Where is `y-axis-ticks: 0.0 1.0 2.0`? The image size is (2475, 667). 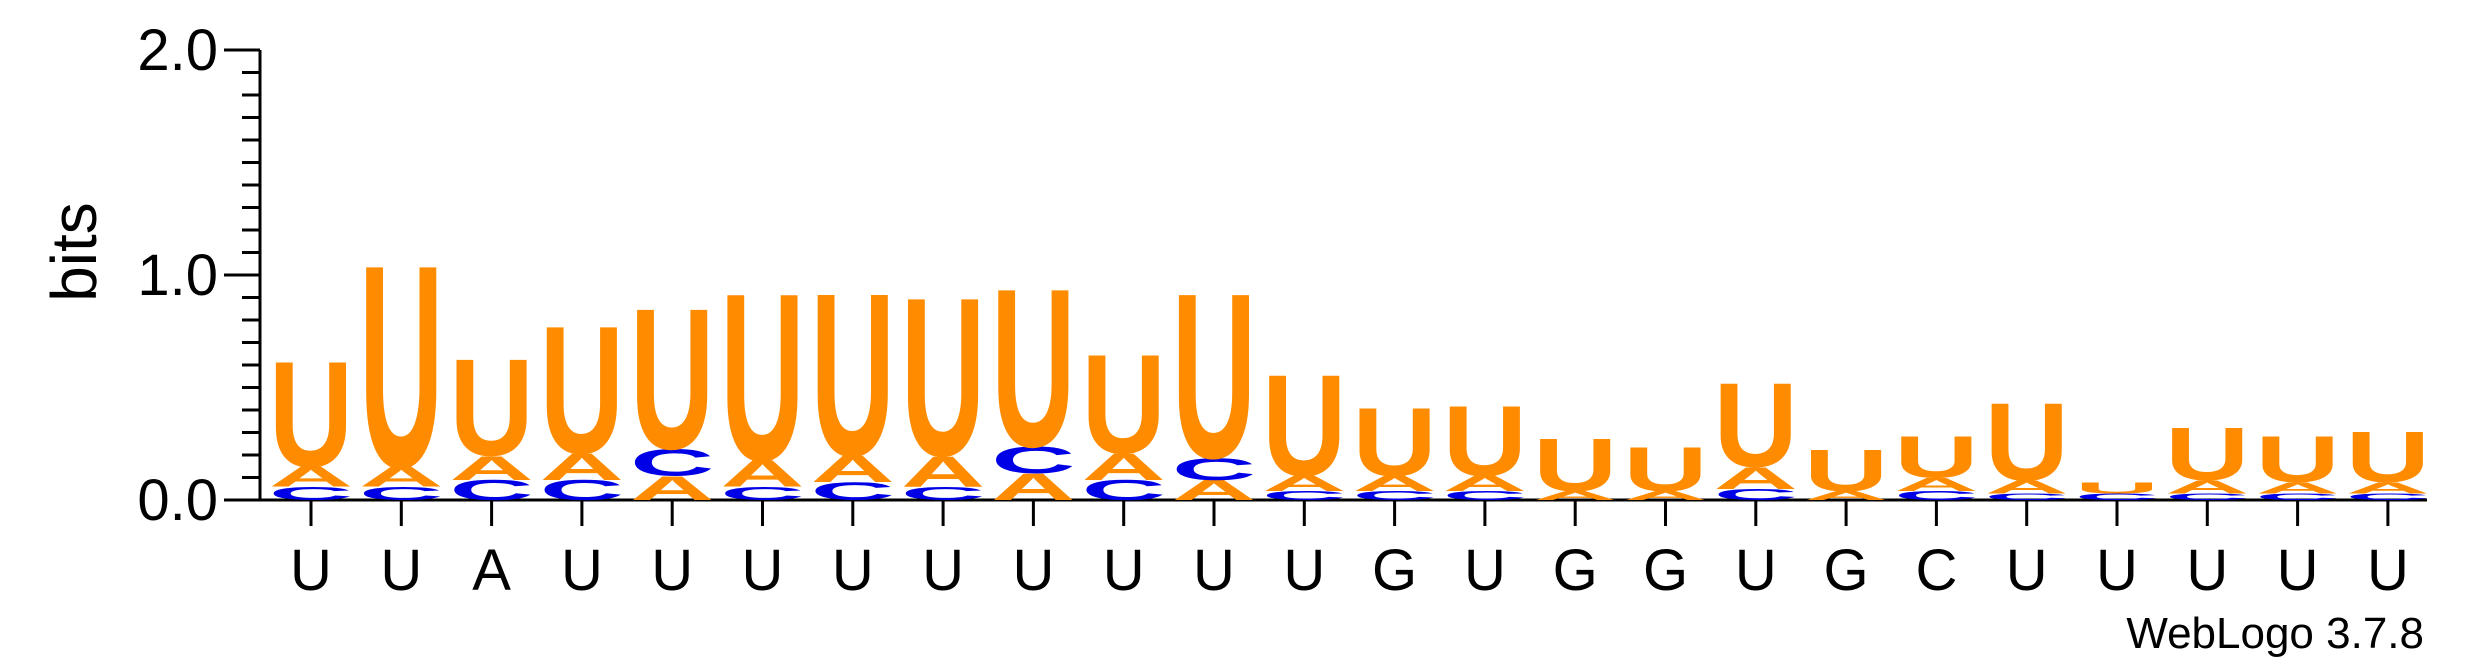 y-axis-ticks: 0.0 1.0 2.0 is located at coordinates (198, 275).